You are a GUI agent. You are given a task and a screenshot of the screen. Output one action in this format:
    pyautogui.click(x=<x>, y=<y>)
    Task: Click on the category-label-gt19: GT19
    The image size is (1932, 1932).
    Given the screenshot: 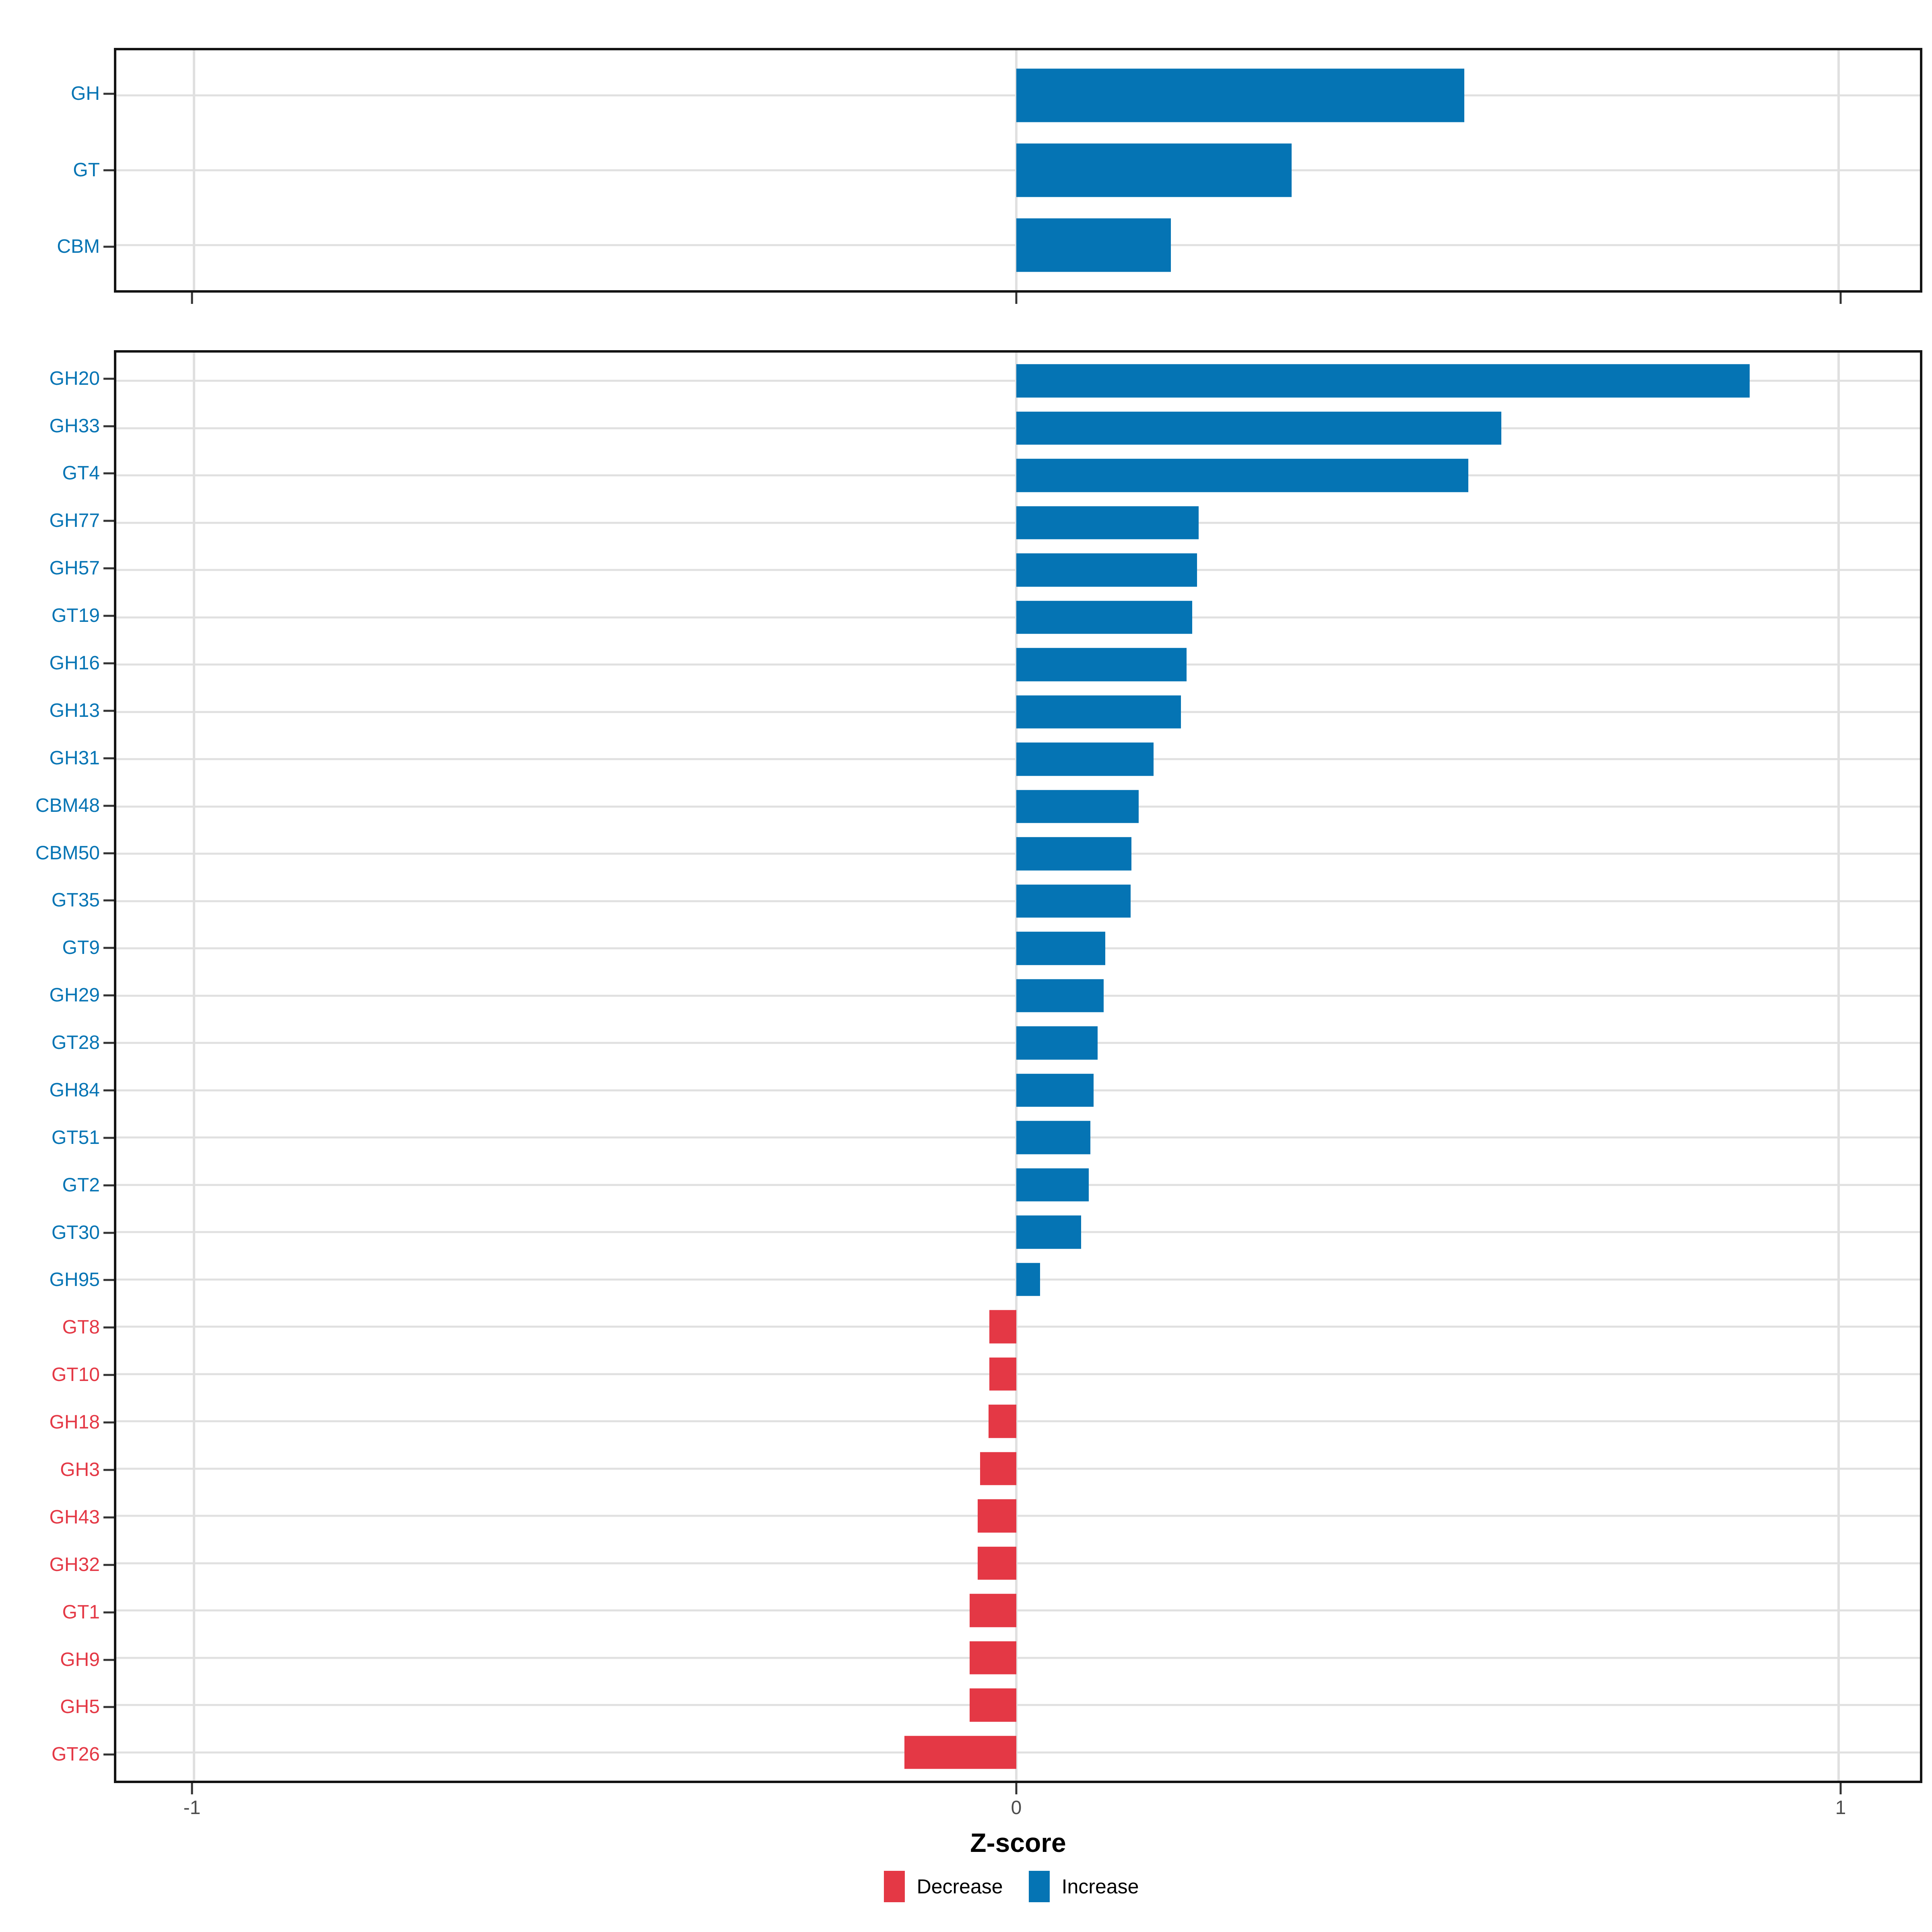 What is the action you would take?
    pyautogui.click(x=75, y=616)
    